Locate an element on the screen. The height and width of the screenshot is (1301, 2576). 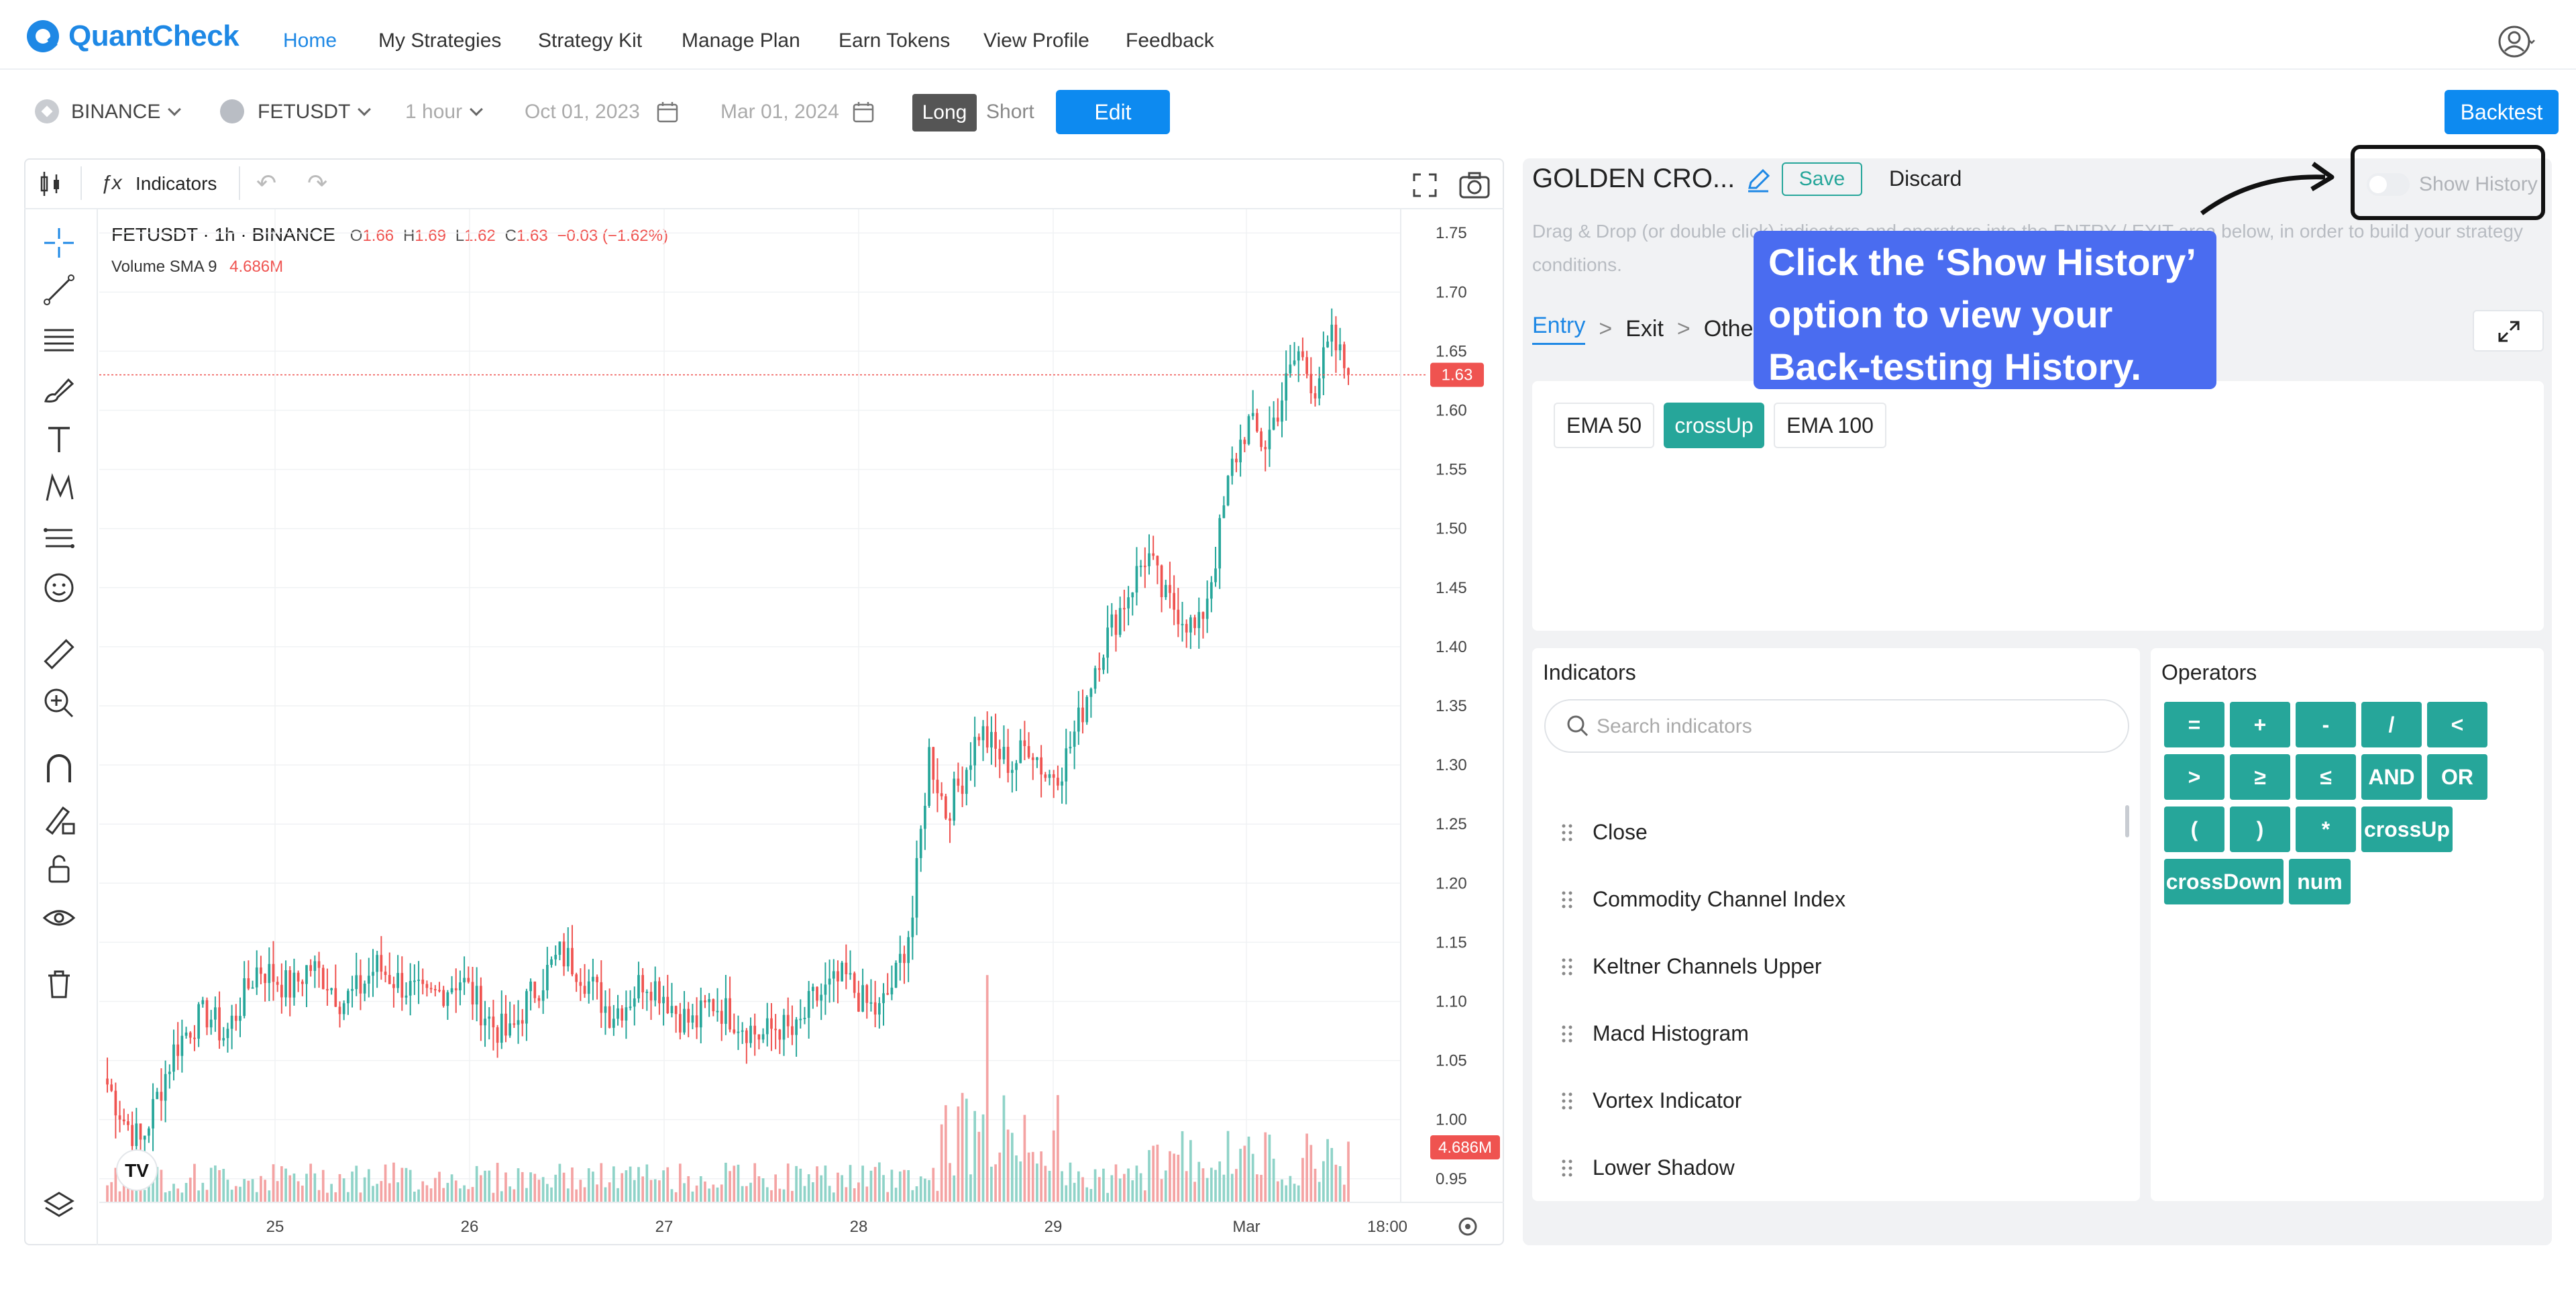
entry-token-ema100: EMA 100 is located at coordinates (1830, 425).